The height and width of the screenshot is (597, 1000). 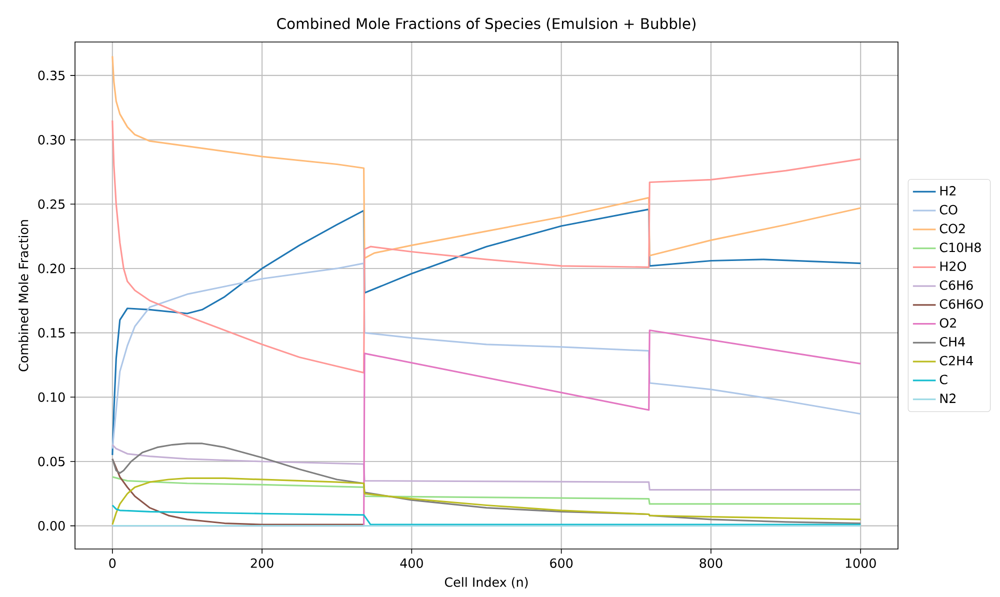 I want to click on legend-label: CO, so click(x=949, y=209).